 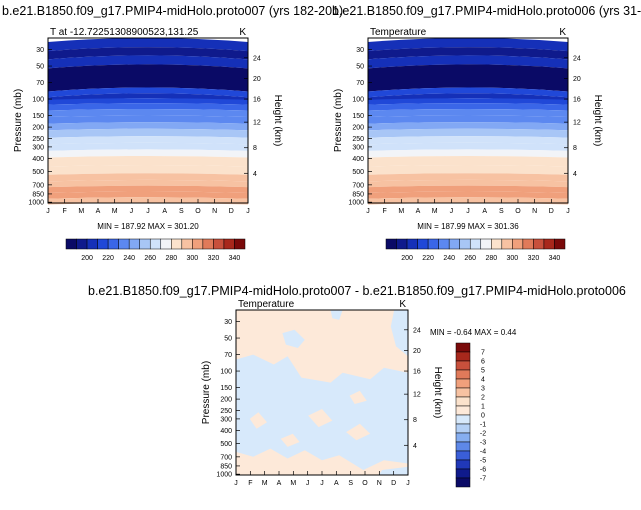 What do you see at coordinates (226, 400) in the screenshot?
I see `panel-c-ytick-label: 200` at bounding box center [226, 400].